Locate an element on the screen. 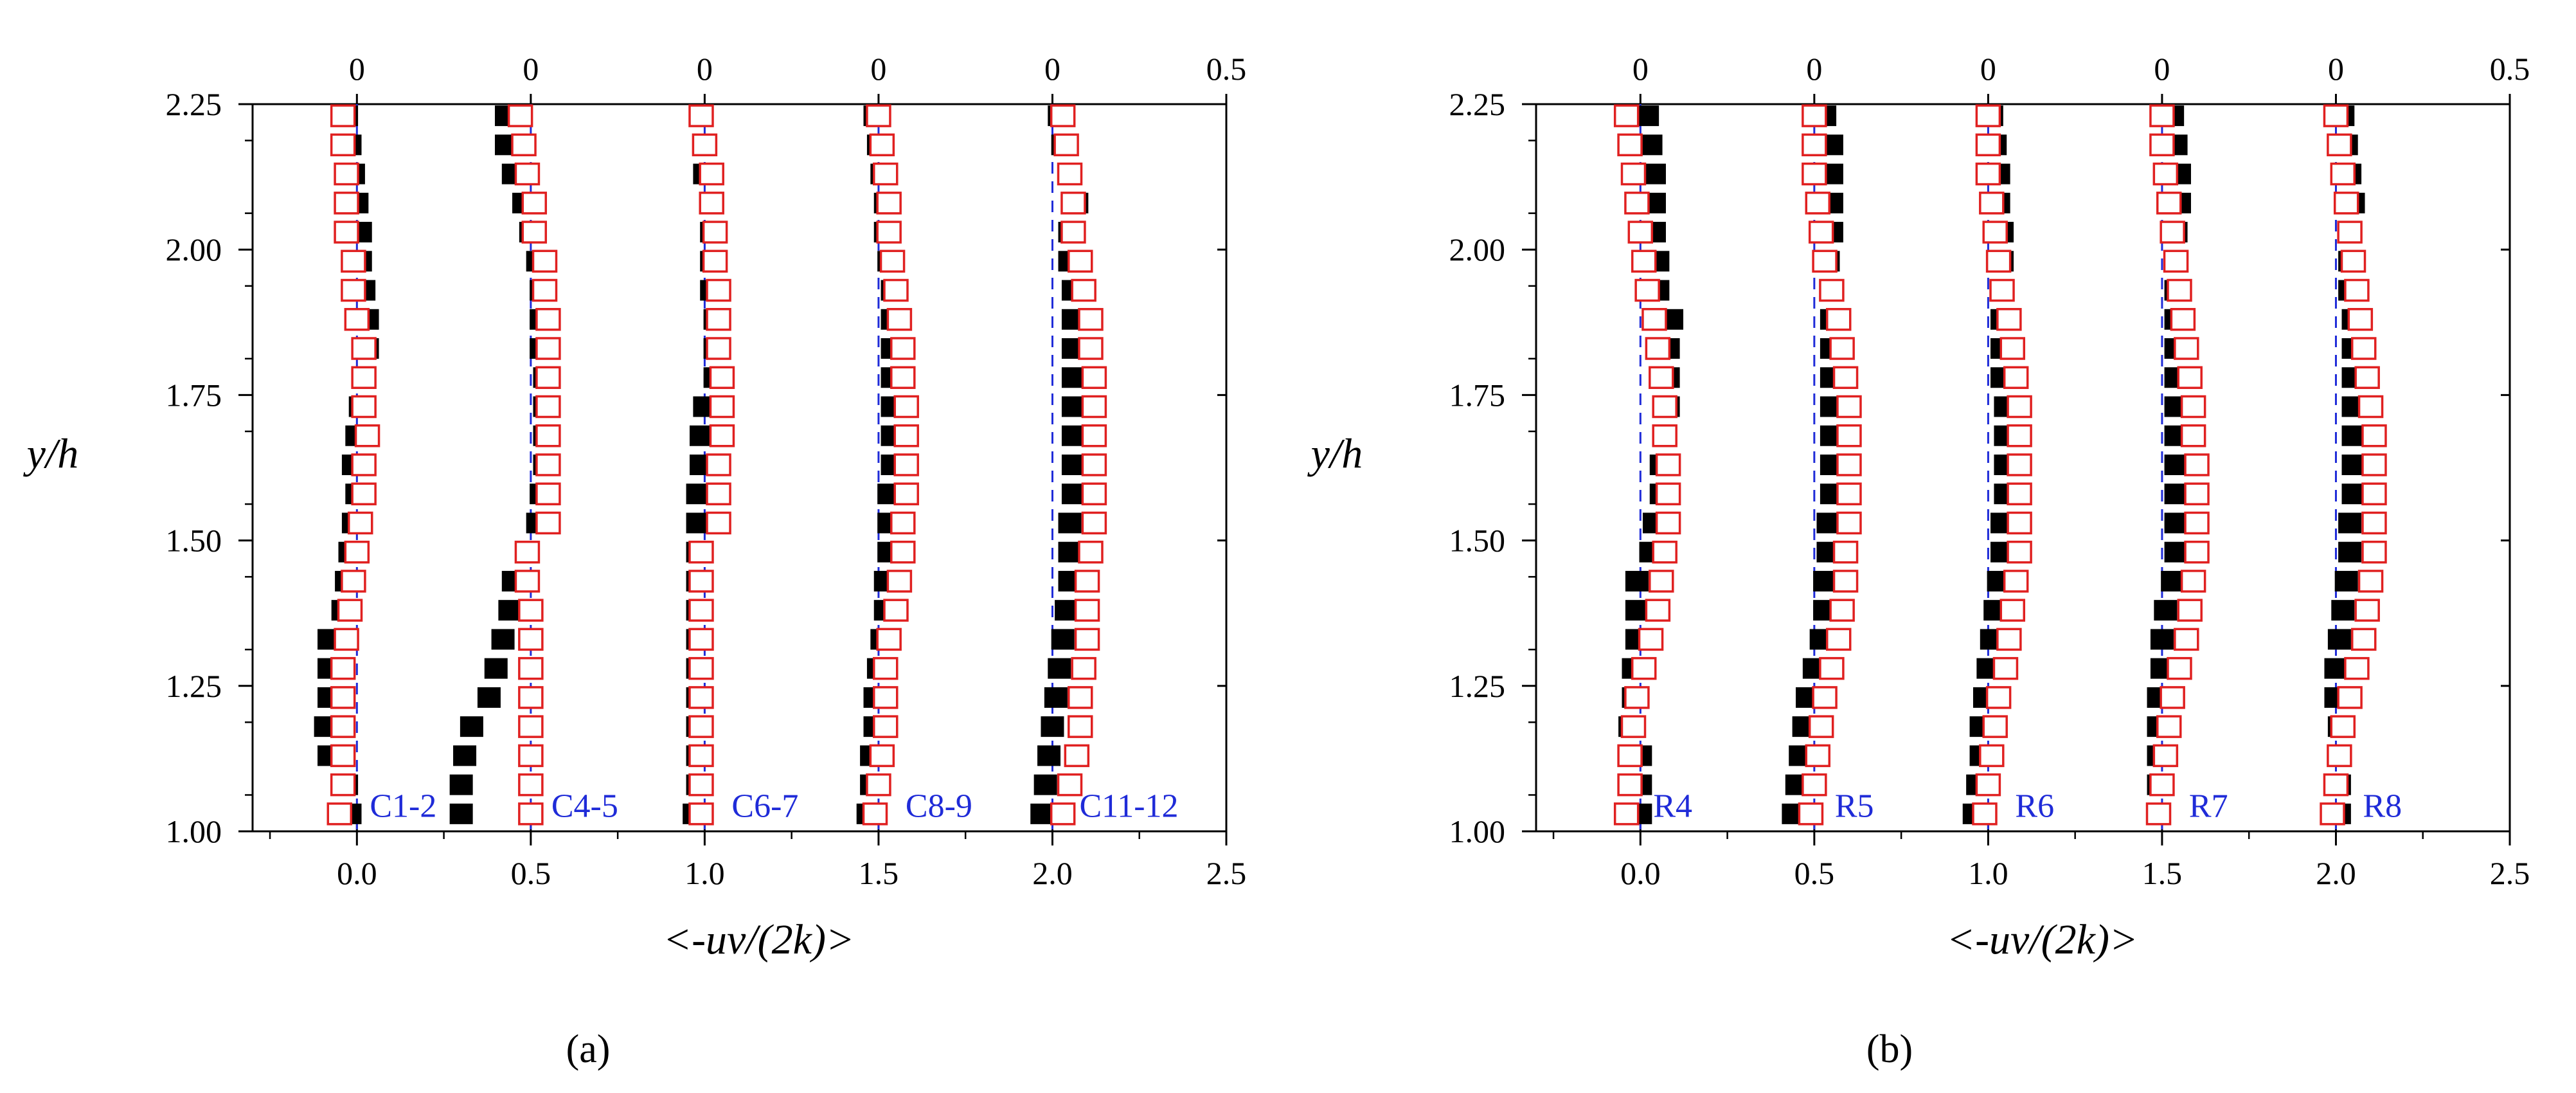 The image size is (2576, 1093). series-C11-12: C11-12 is located at coordinates (1104, 467).